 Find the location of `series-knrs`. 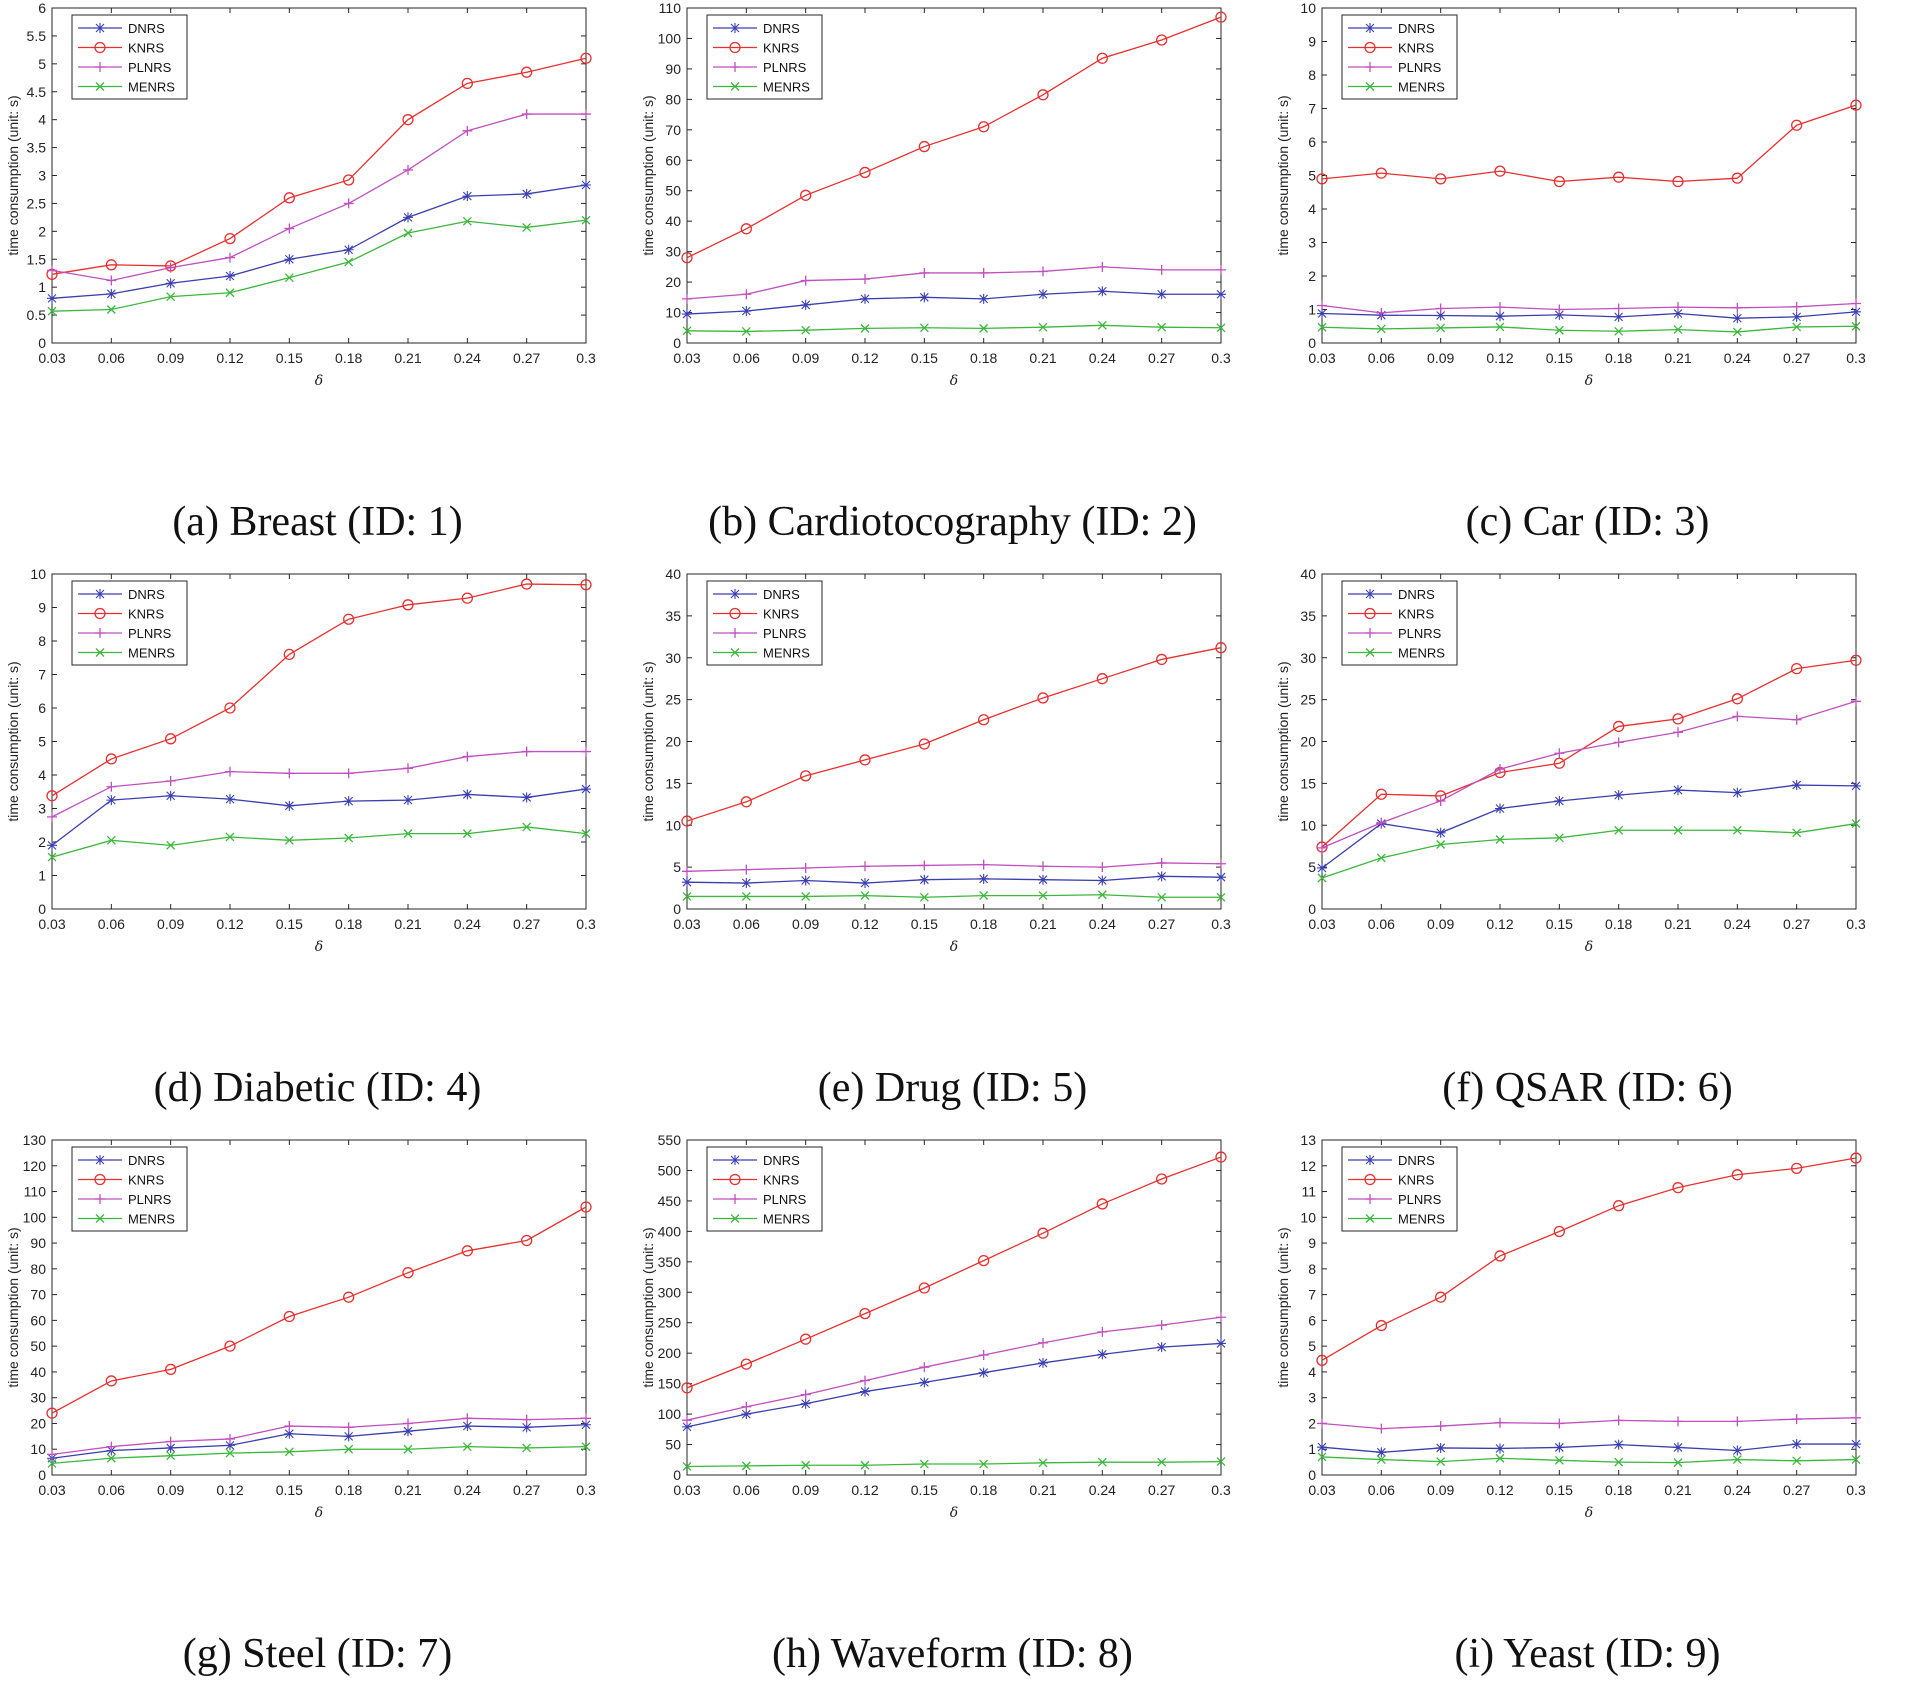

series-knrs is located at coordinates (954, 137).